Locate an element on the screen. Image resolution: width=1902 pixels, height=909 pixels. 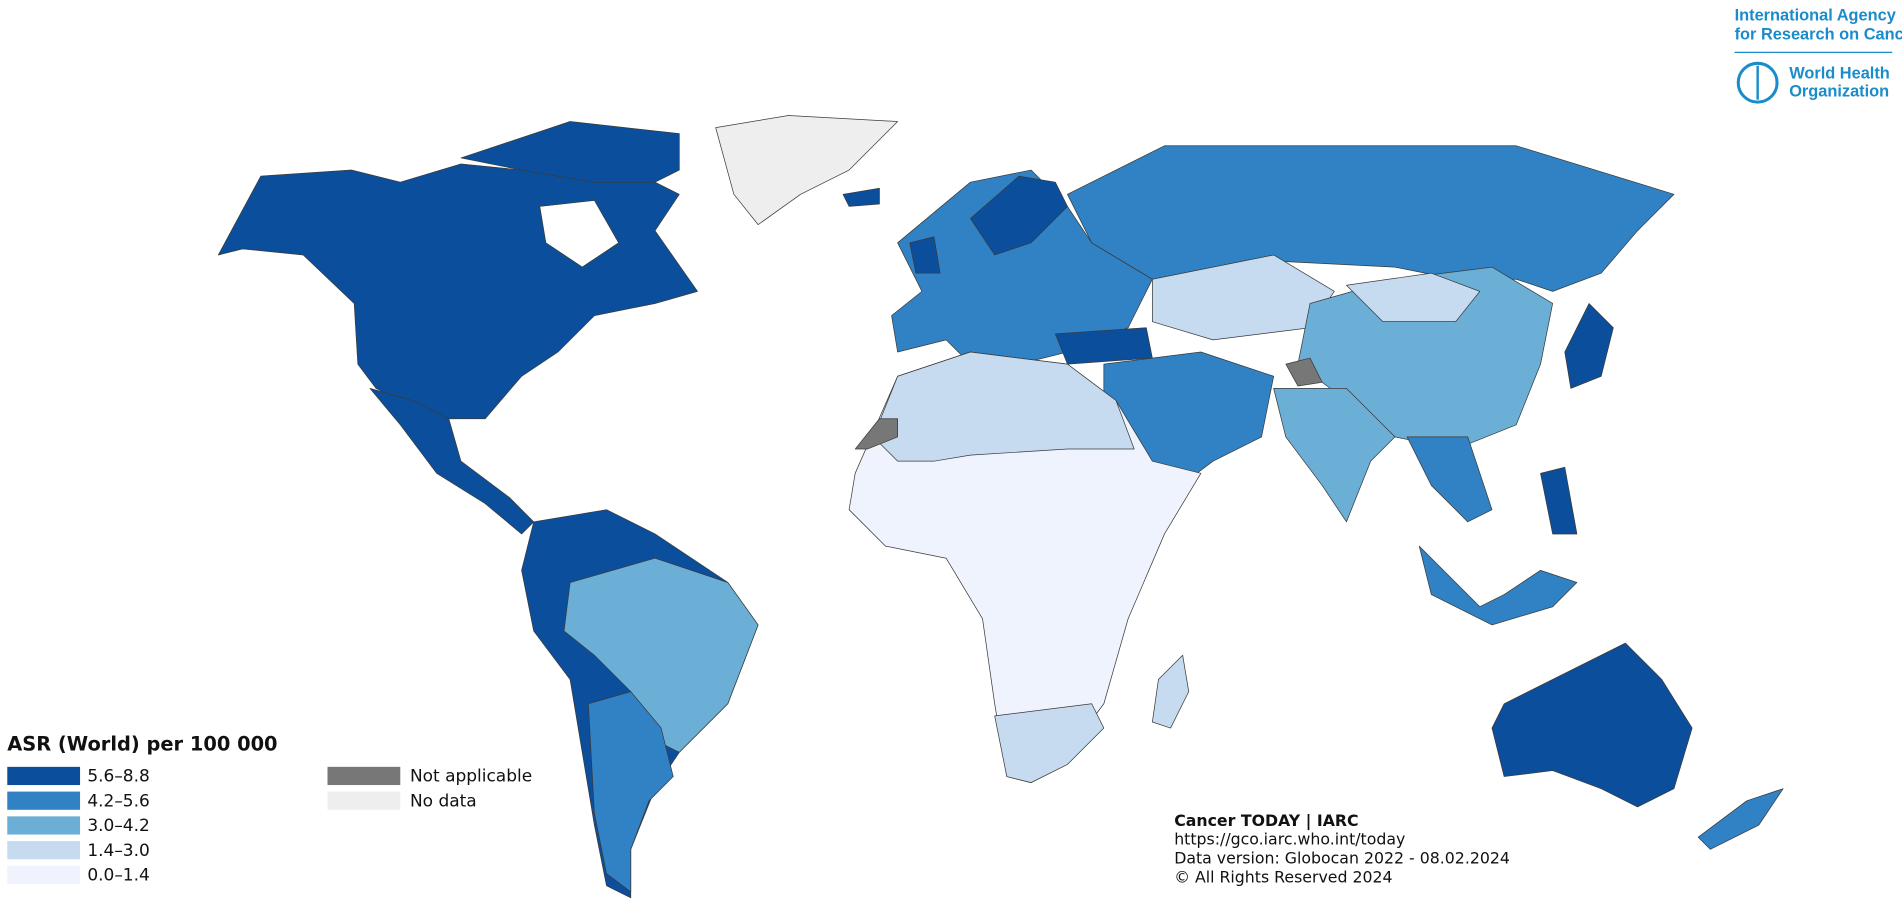
credit-line: © All Rights Reserved 2024 is located at coordinates (1283, 876).